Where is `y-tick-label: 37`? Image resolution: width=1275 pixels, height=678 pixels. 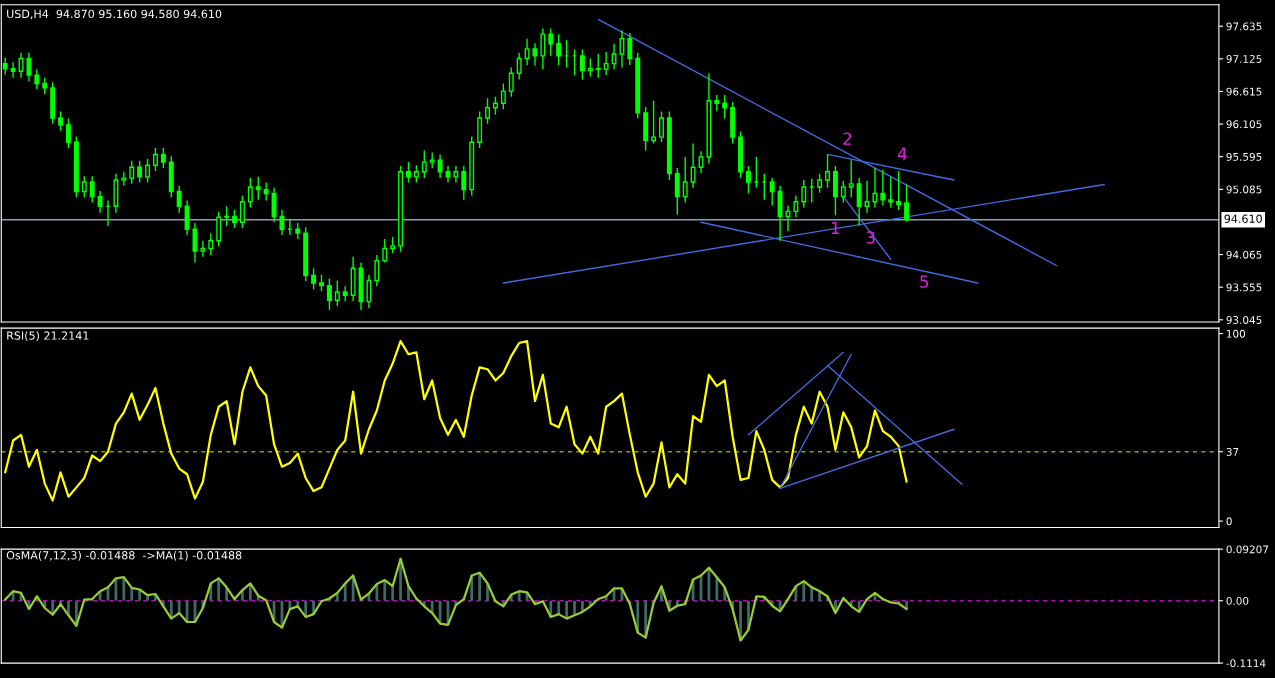
y-tick-label: 37 is located at coordinates (1232, 451).